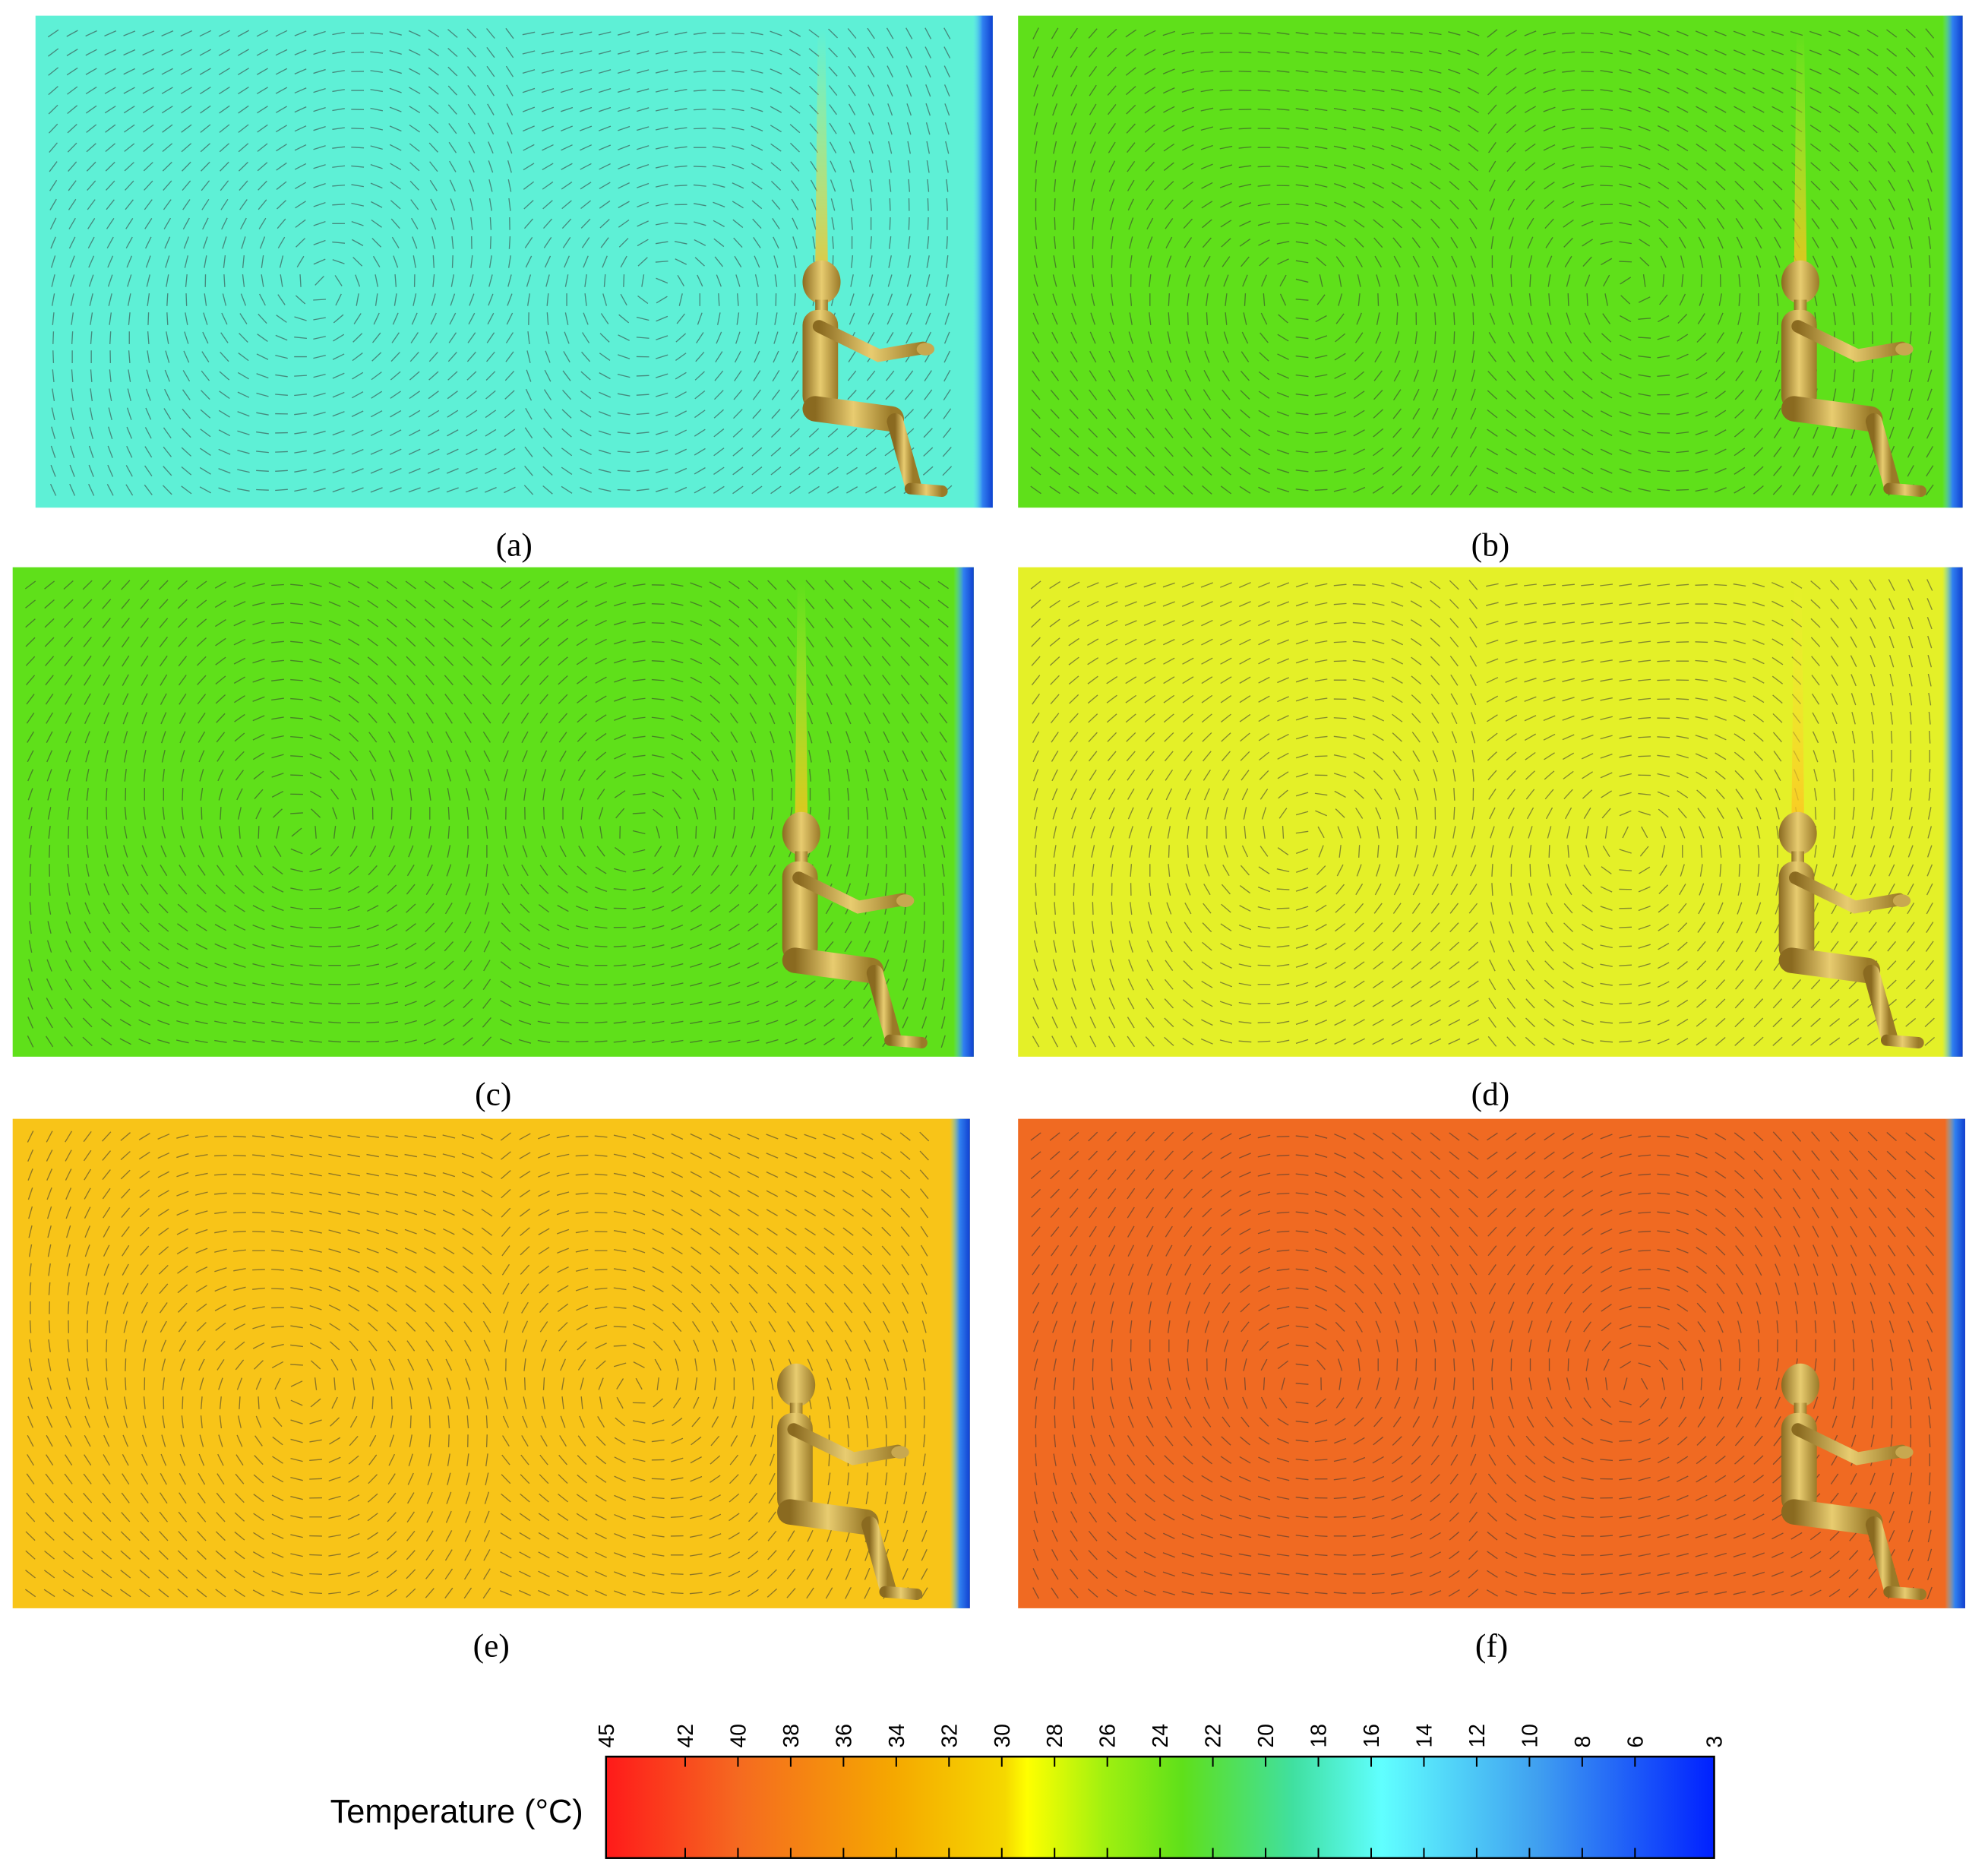 This screenshot has width=1988, height=1875. Describe the element at coordinates (686, 1736) in the screenshot. I see `tick-label: 42` at that location.